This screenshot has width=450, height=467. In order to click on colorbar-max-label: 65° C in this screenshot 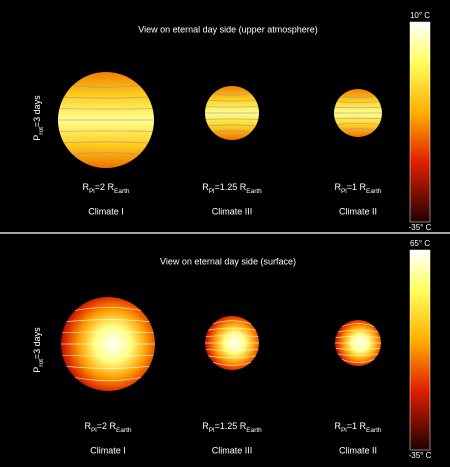, I will do `click(420, 243)`.